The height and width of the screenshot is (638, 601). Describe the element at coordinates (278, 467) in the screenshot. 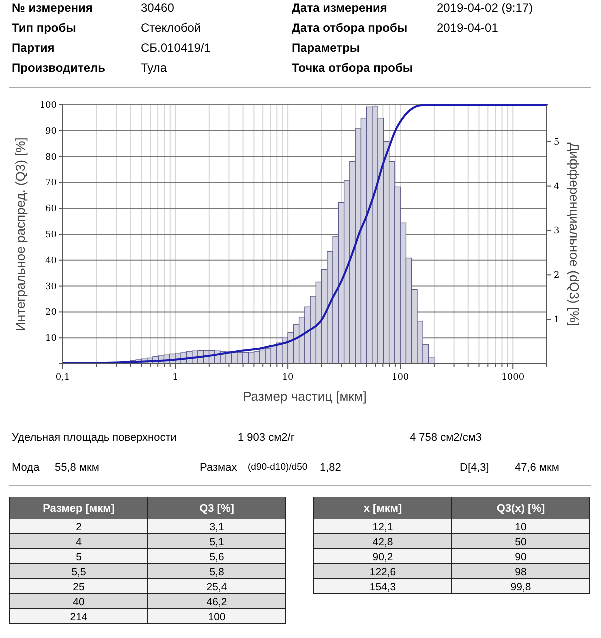

I see `text: (d90-d10)/d50` at that location.